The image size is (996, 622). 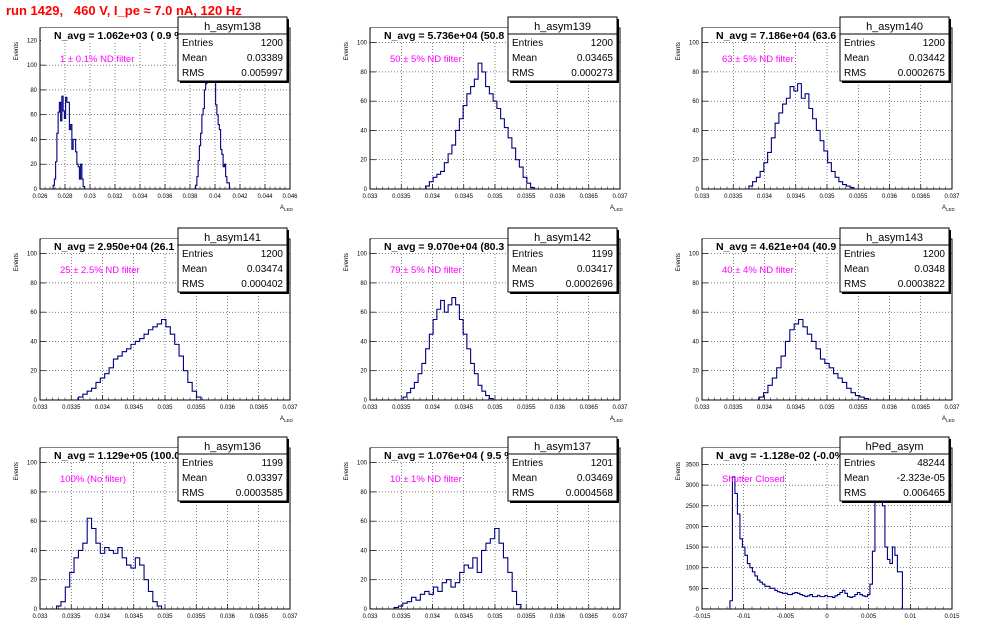 What do you see at coordinates (65, 197) in the screenshot?
I see `x-tick-label: 0.028` at bounding box center [65, 197].